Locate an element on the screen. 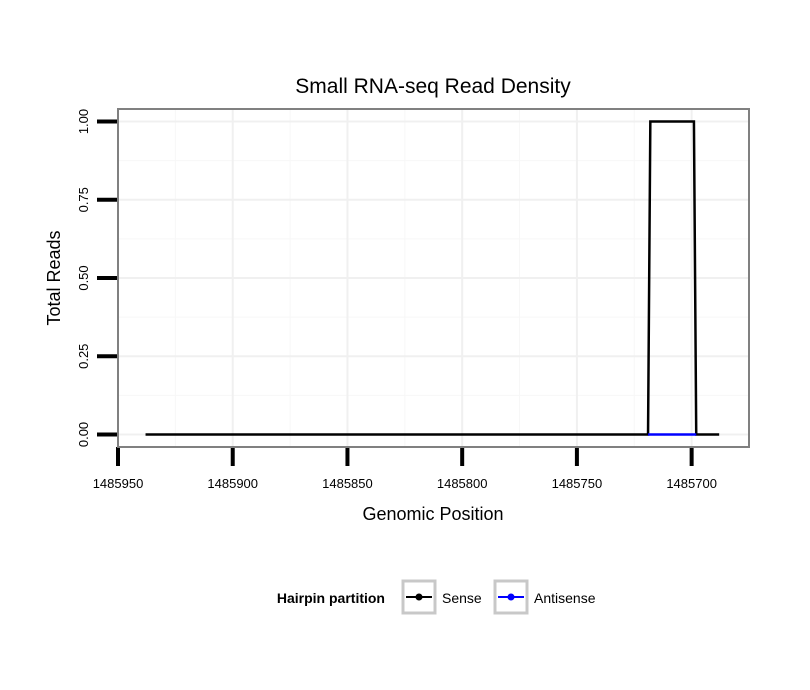 The width and height of the screenshot is (810, 690). legend: Hairpin partition Sense Antisense is located at coordinates (436, 597).